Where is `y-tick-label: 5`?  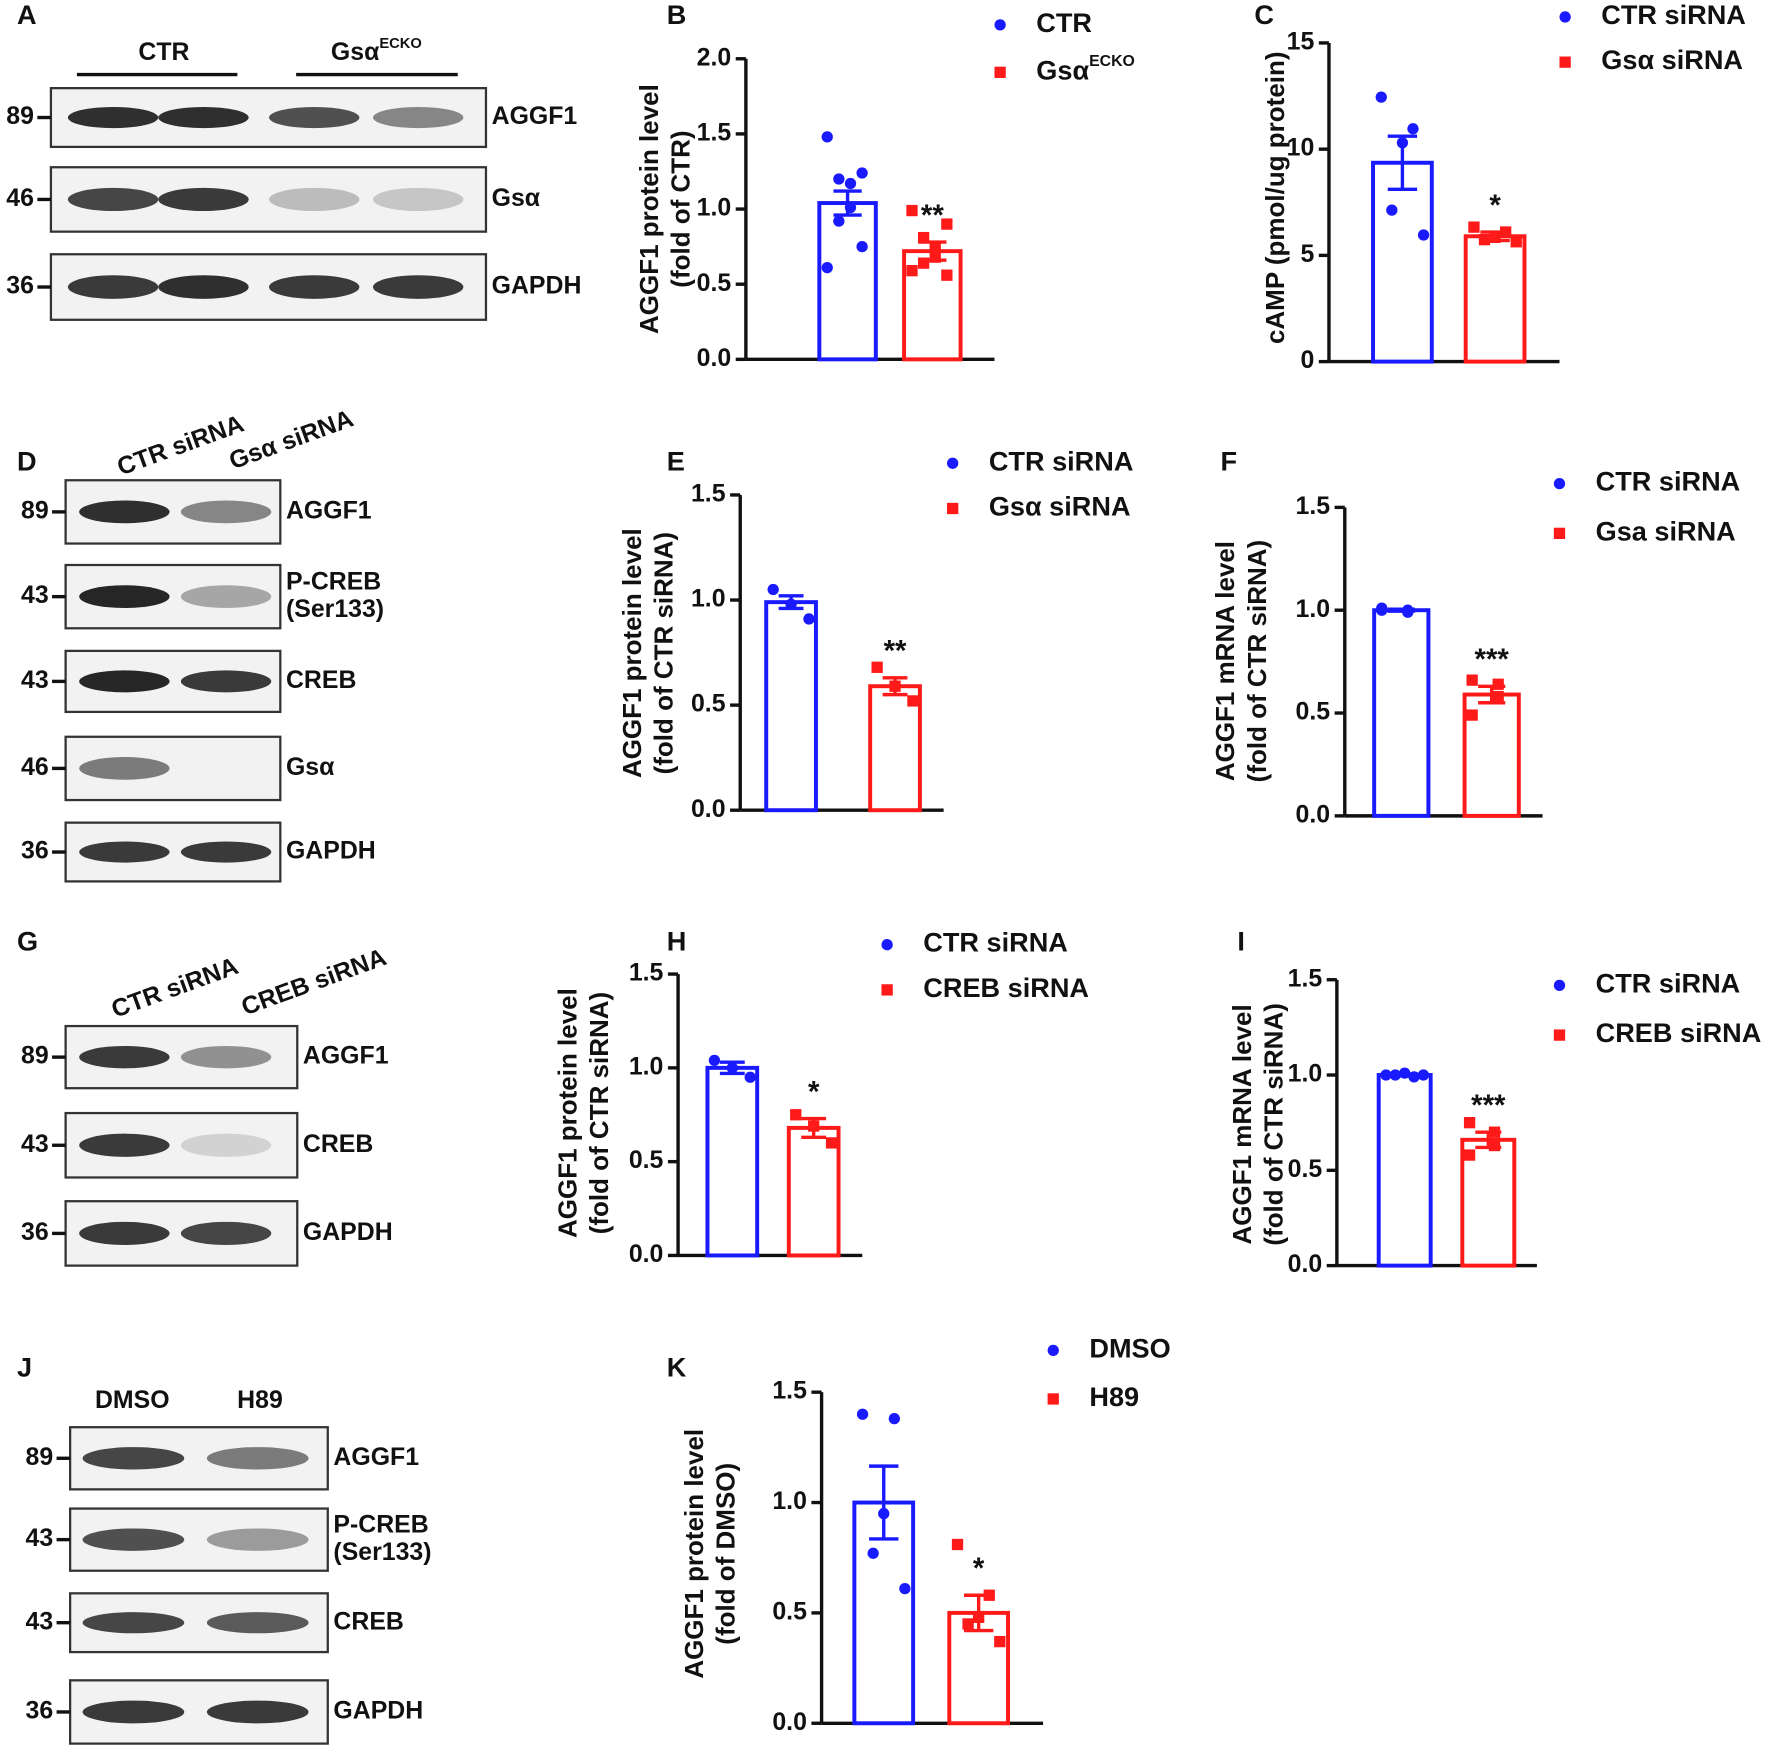 y-tick-label: 5 is located at coordinates (1307, 254).